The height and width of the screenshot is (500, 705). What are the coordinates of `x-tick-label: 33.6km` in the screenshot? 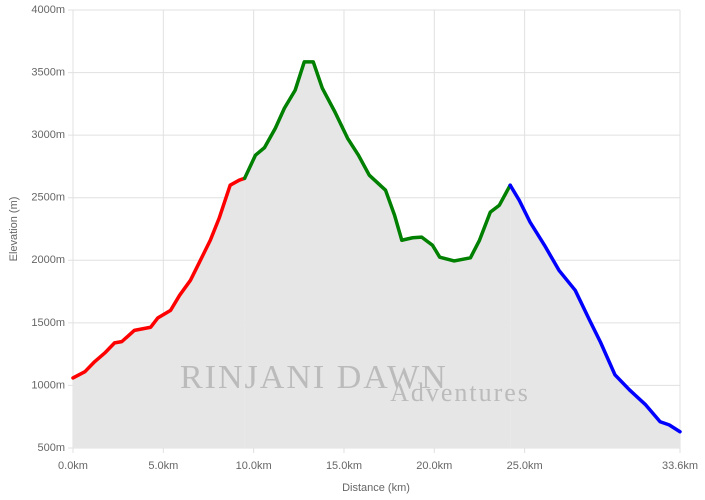 It's located at (680, 466).